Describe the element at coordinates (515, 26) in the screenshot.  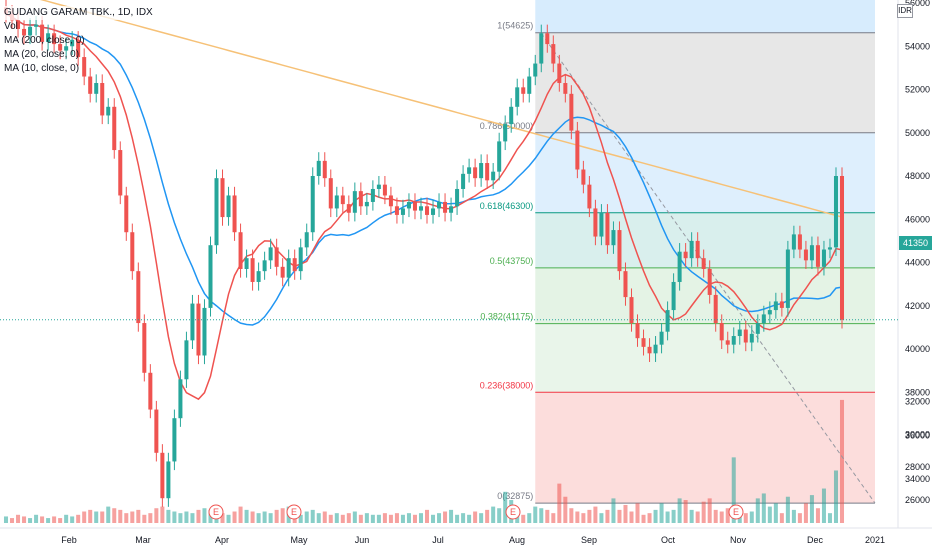
I see `fib-label: 1(54625)` at that location.